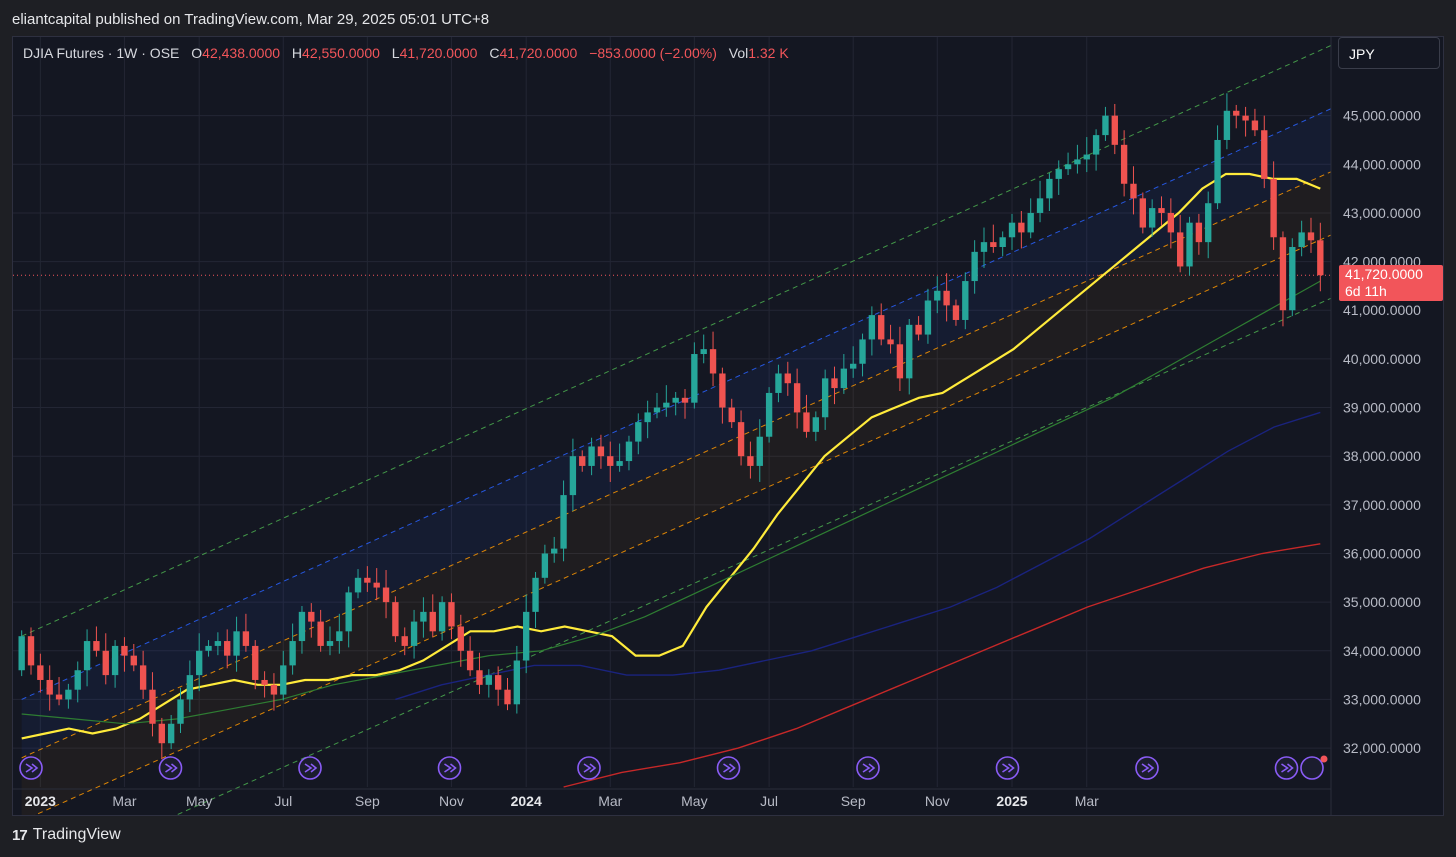 Image resolution: width=1456 pixels, height=857 pixels. Describe the element at coordinates (1382, 359) in the screenshot. I see `y-tick-label: 40,000.0000` at that location.